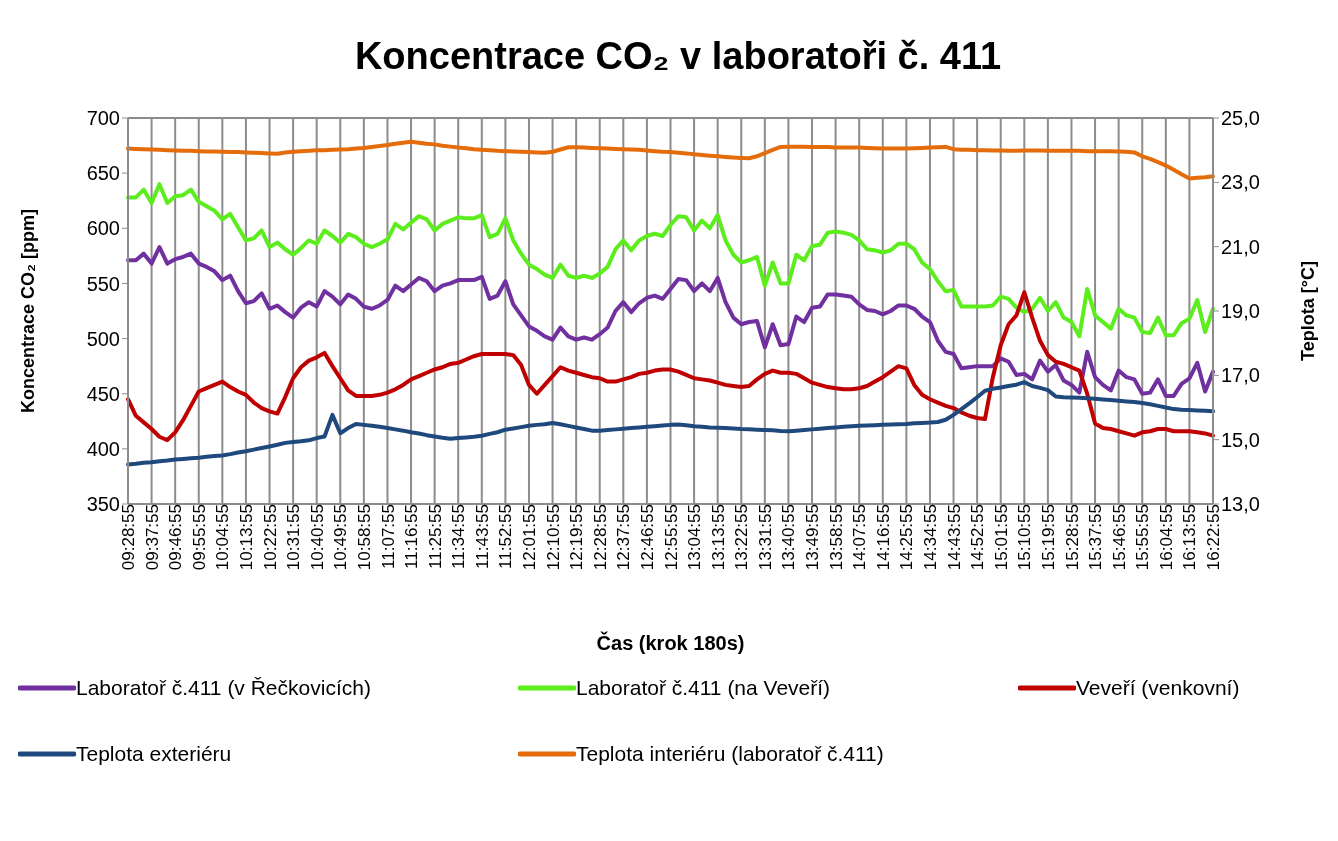 The height and width of the screenshot is (841, 1338). I want to click on x-tick-label: 14:34:55, so click(931, 537).